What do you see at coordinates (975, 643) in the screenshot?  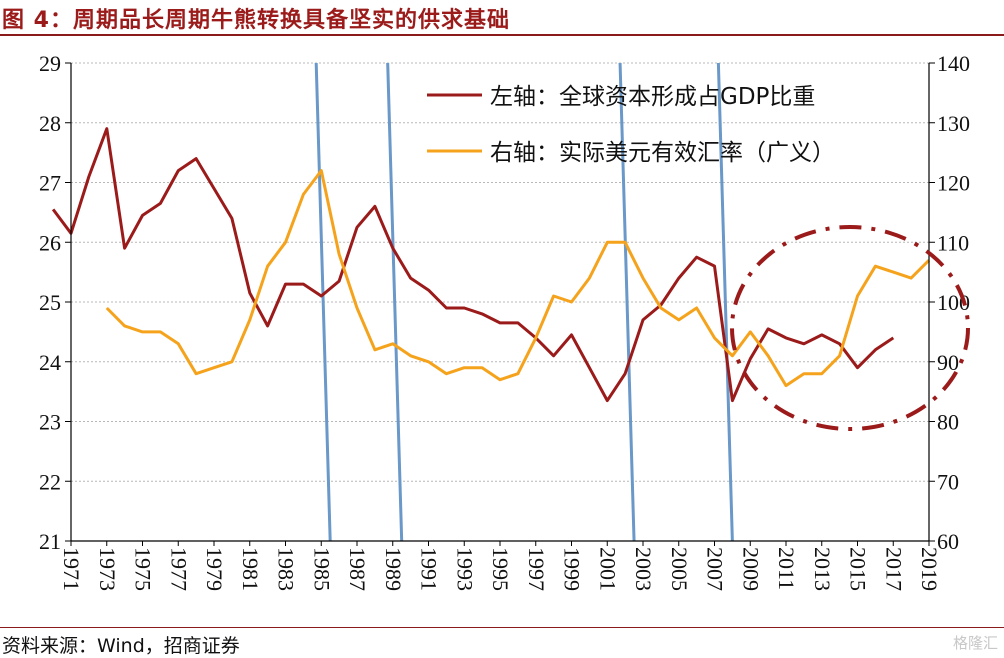 I see `watermark: 格隆汇` at bounding box center [975, 643].